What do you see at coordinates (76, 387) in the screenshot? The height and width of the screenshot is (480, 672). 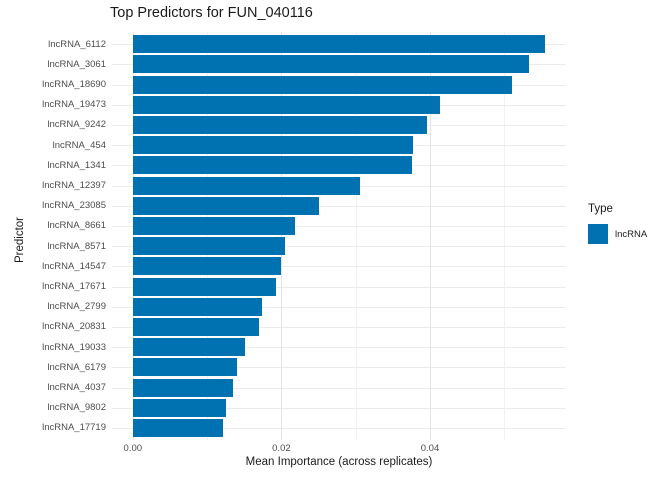 I see `y-axis-label: lncRNA_4037` at bounding box center [76, 387].